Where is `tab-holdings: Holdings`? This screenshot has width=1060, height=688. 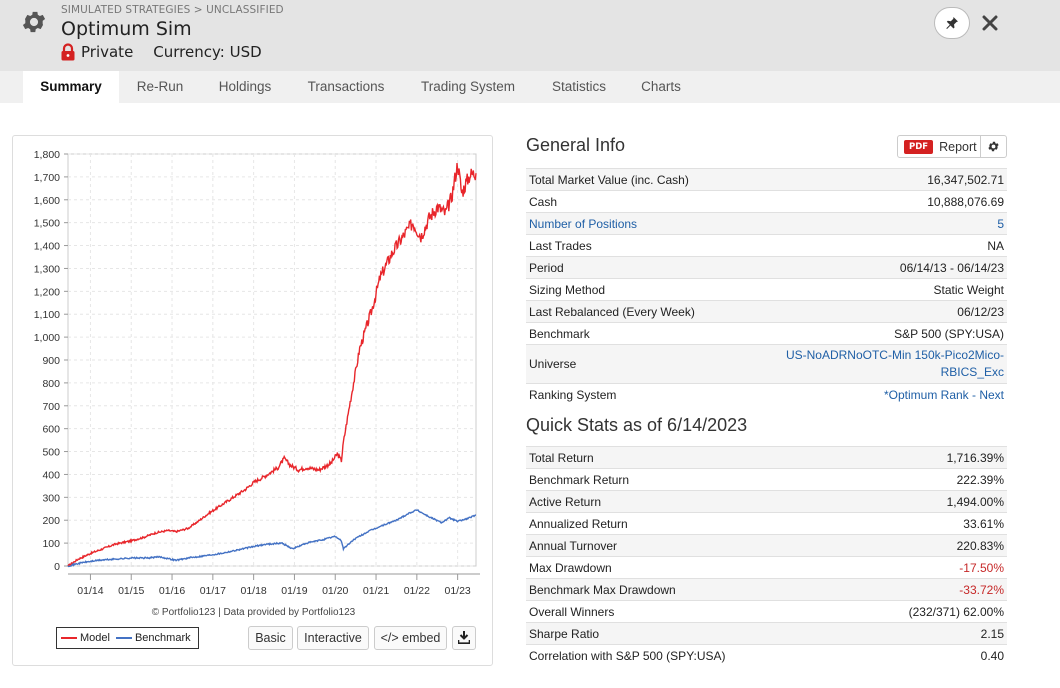
tab-holdings: Holdings is located at coordinates (245, 86).